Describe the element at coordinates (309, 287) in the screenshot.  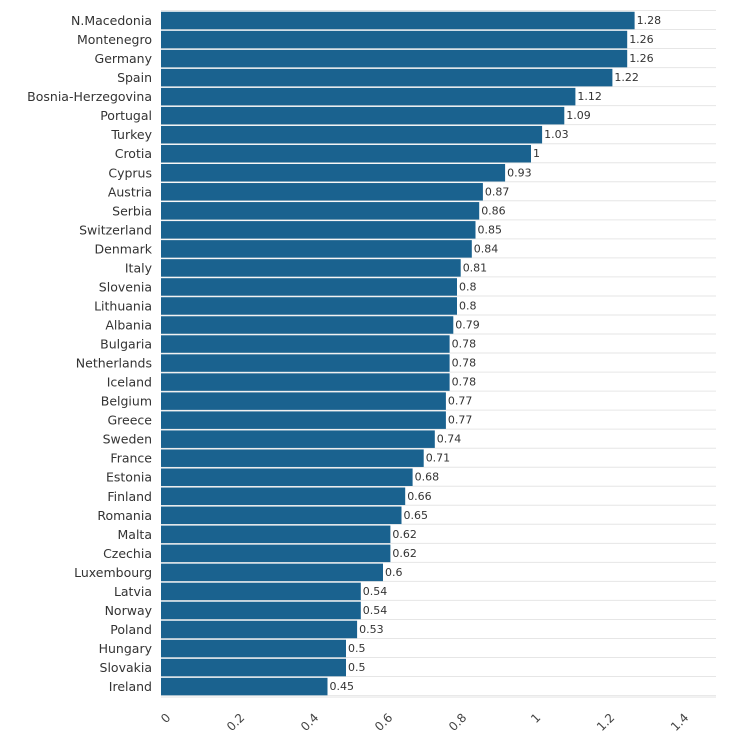
I see `bar-slovenia` at that location.